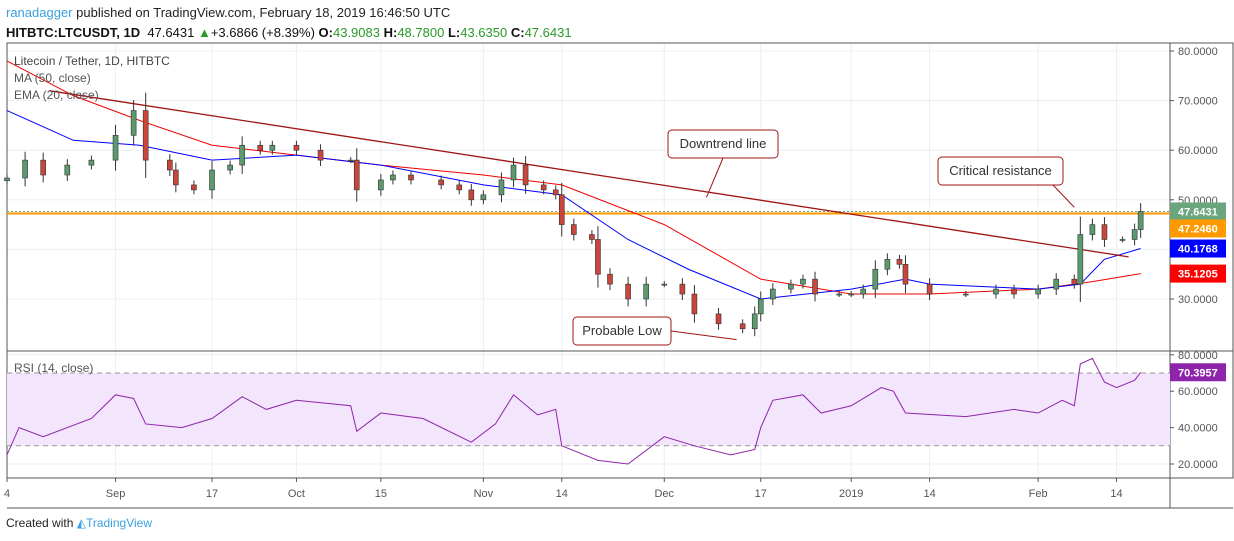  Describe the element at coordinates (118, 523) in the screenshot. I see `tradingview-link: TradingView` at that location.